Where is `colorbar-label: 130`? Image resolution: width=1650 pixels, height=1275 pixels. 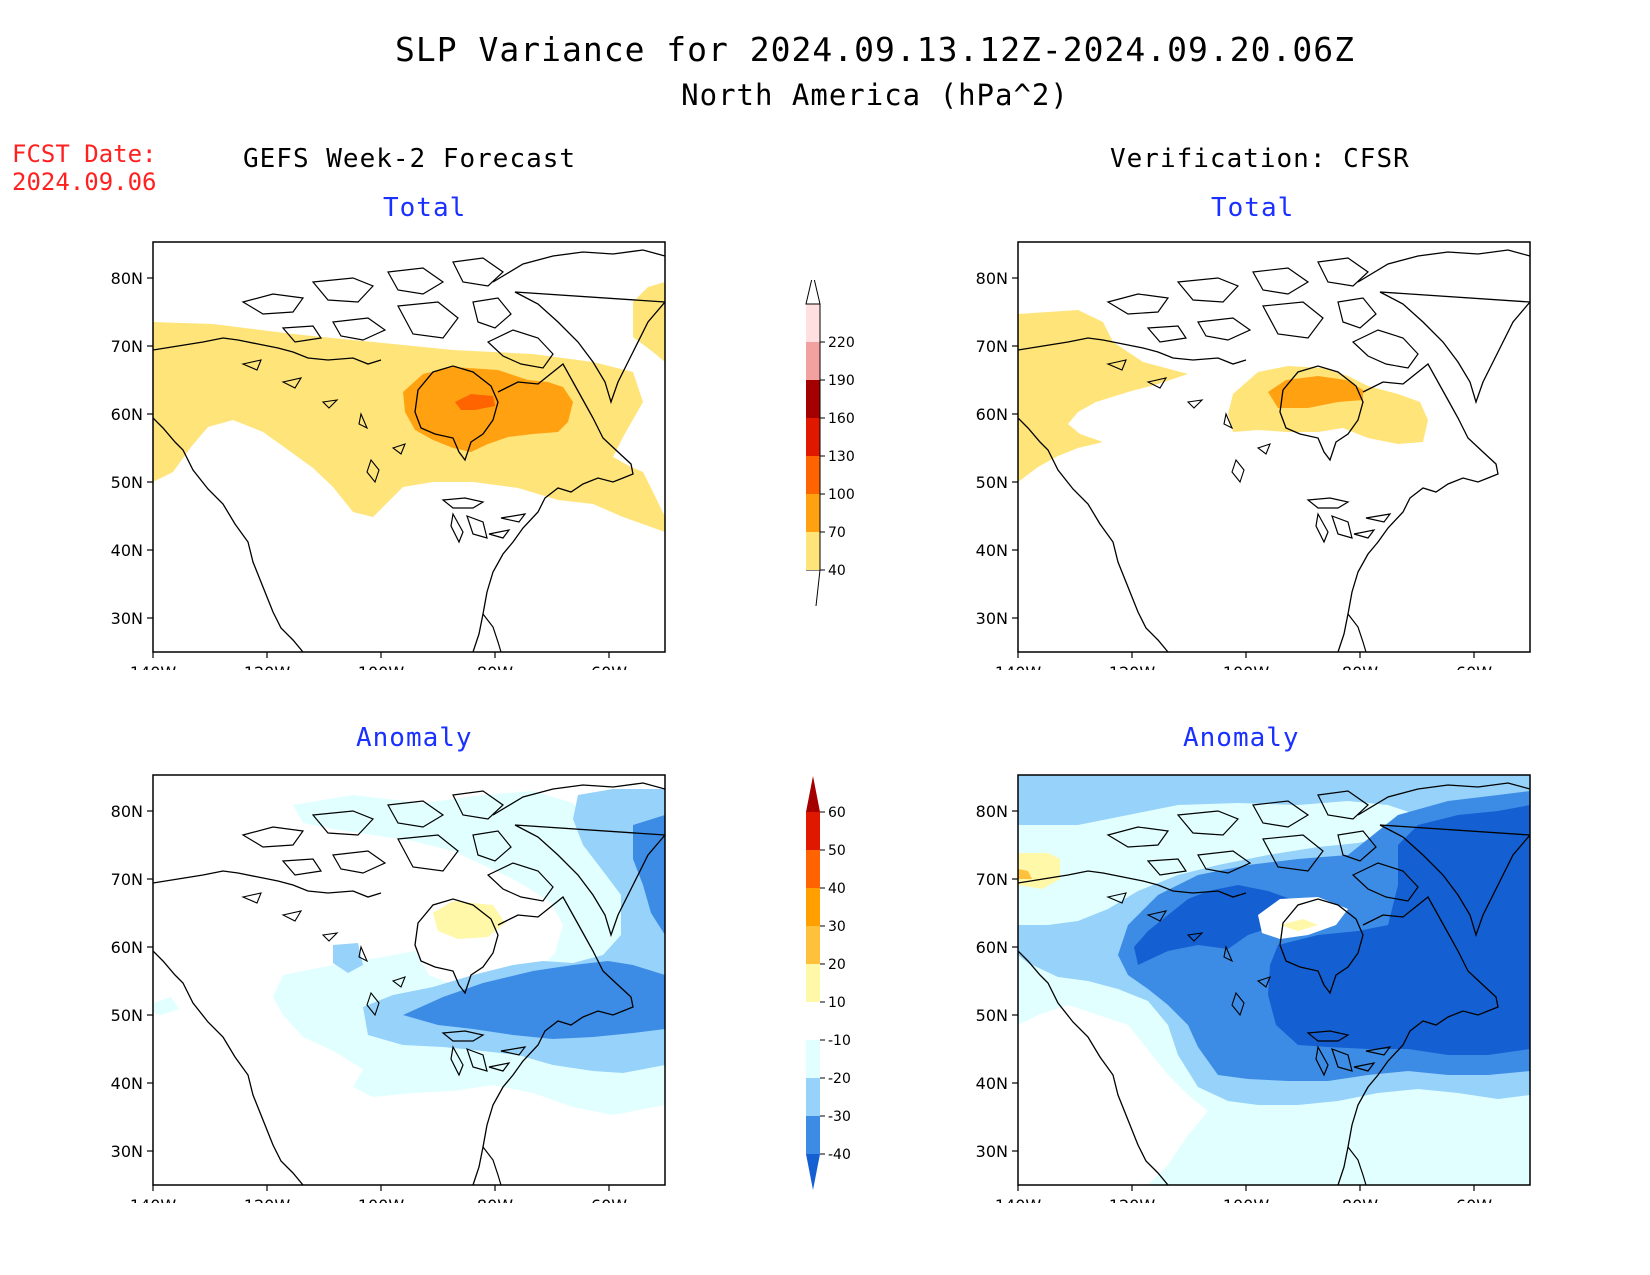
colorbar-label: 130 is located at coordinates (841, 457).